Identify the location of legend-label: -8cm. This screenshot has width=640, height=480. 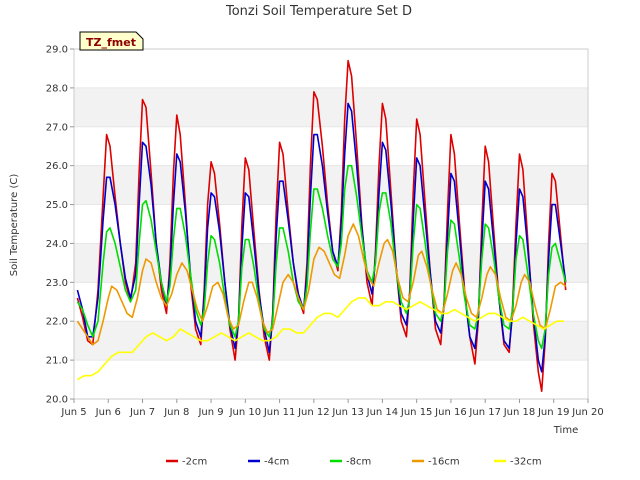
(358, 462).